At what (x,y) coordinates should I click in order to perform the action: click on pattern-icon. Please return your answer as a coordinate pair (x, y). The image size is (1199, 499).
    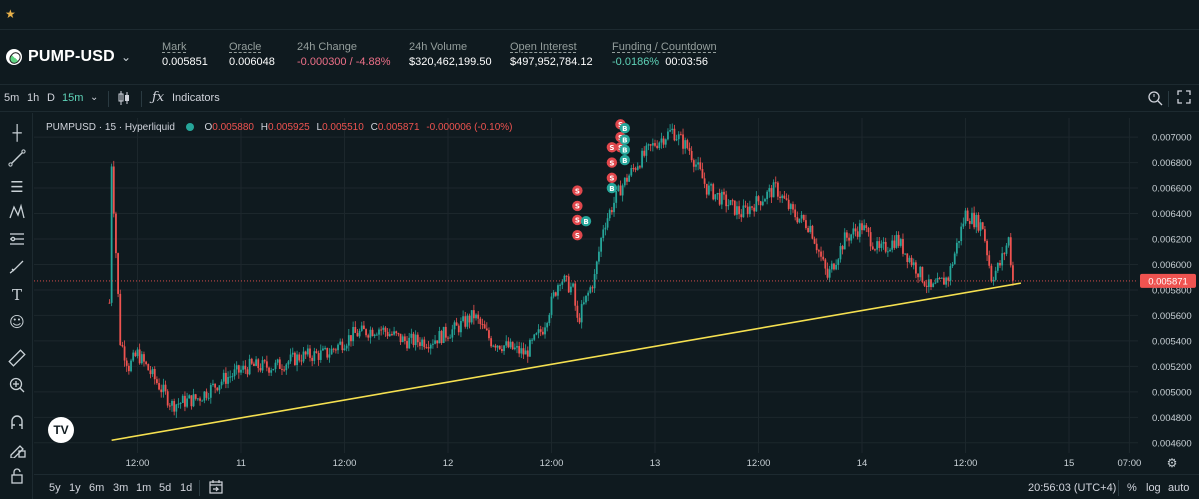
    Looking at the image, I should click on (17, 214).